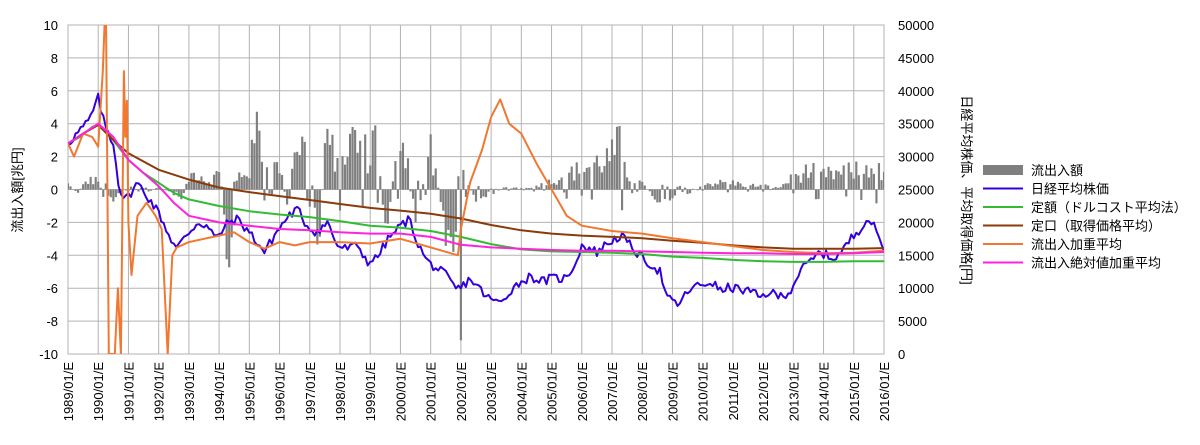 The image size is (1200, 445). I want to click on x-tick-label: 2005/01/E, so click(552, 392).